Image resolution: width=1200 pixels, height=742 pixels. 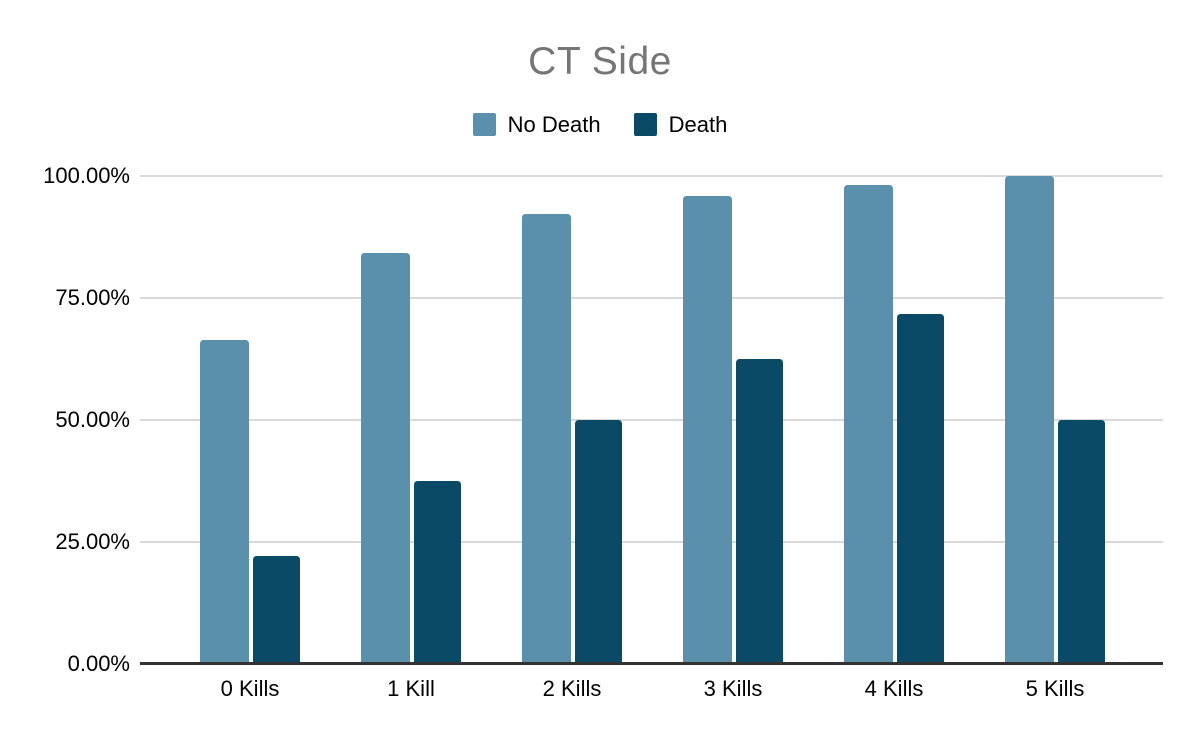 What do you see at coordinates (920, 489) in the screenshot?
I see `bar-death-4-kills` at bounding box center [920, 489].